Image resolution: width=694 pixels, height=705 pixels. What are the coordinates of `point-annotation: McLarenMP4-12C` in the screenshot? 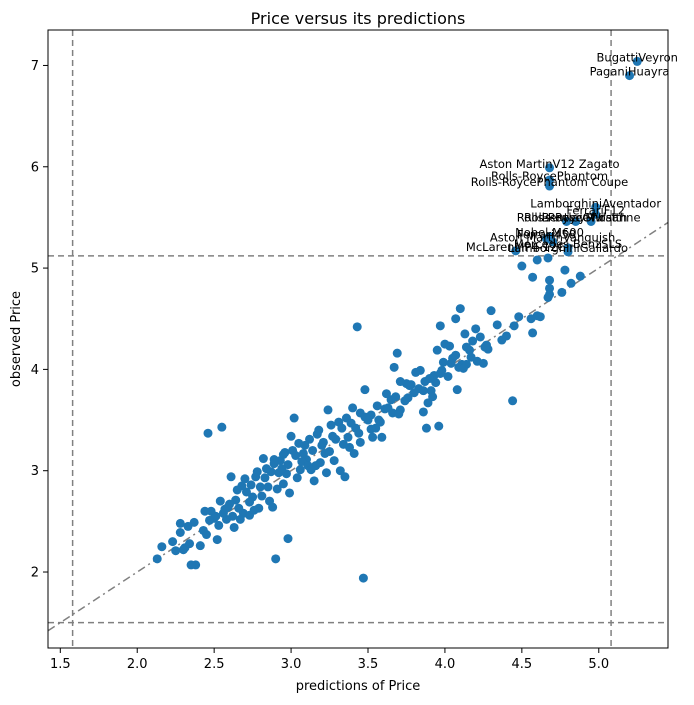 It's located at (516, 247).